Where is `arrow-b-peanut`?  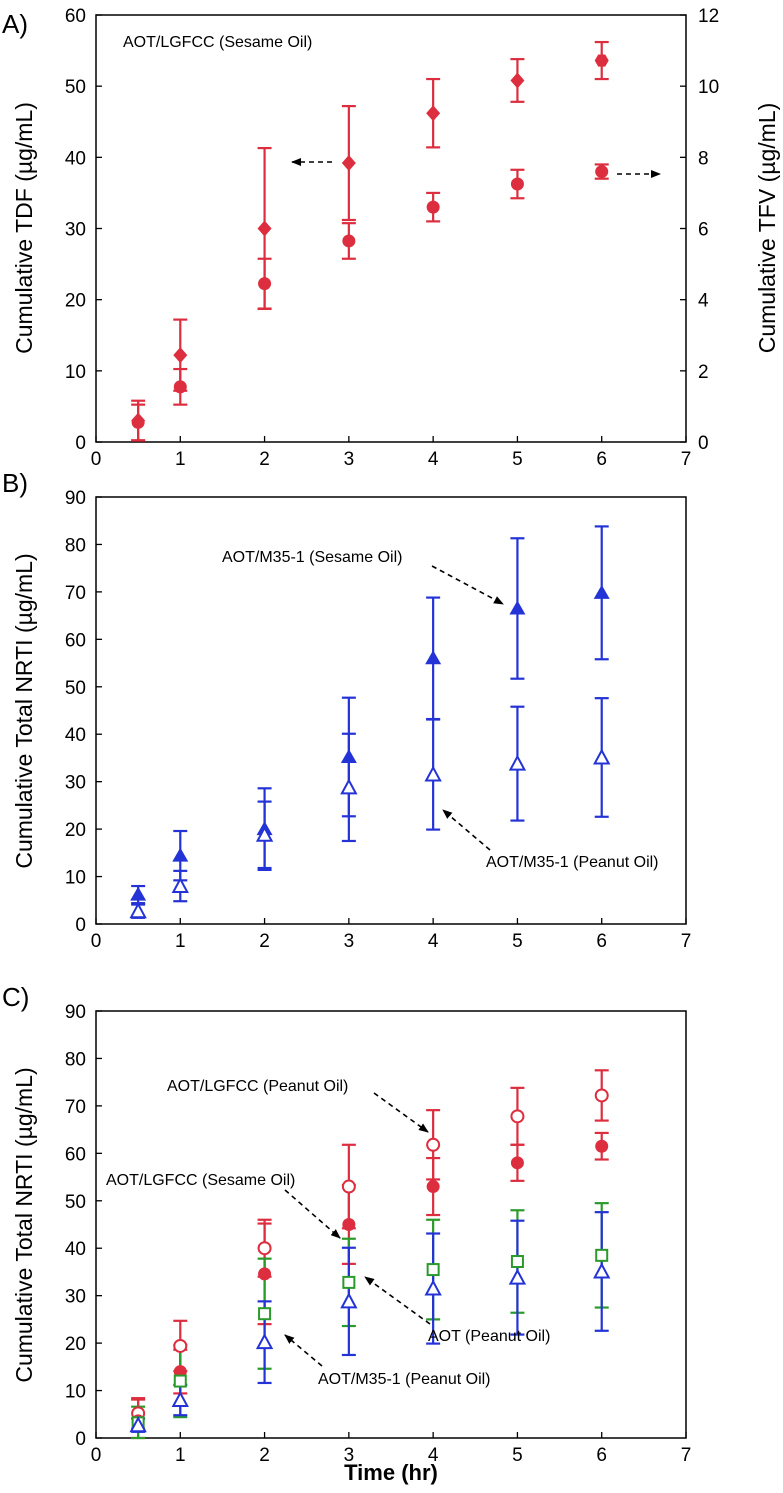 arrow-b-peanut is located at coordinates (466, 830).